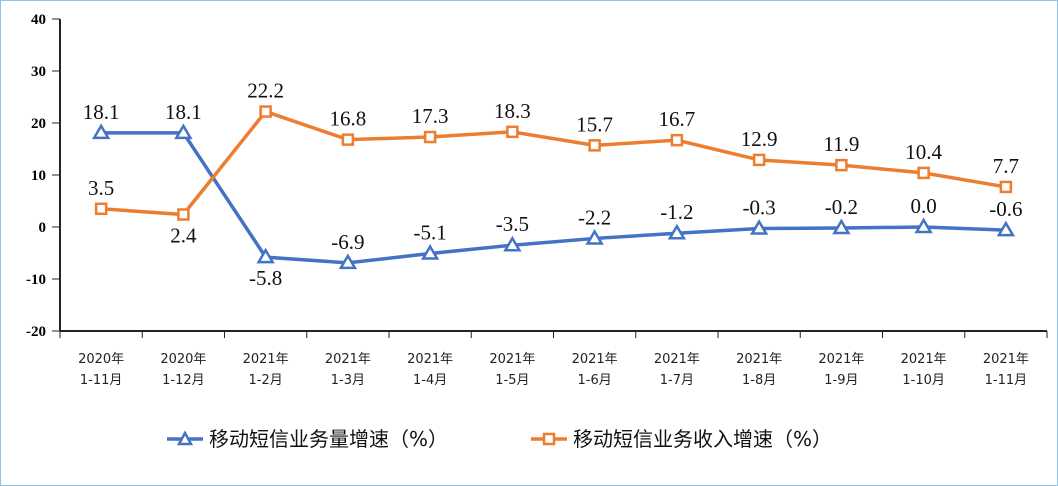 This screenshot has width=1058, height=486. I want to click on y-tick-label: 20, so click(38, 124).